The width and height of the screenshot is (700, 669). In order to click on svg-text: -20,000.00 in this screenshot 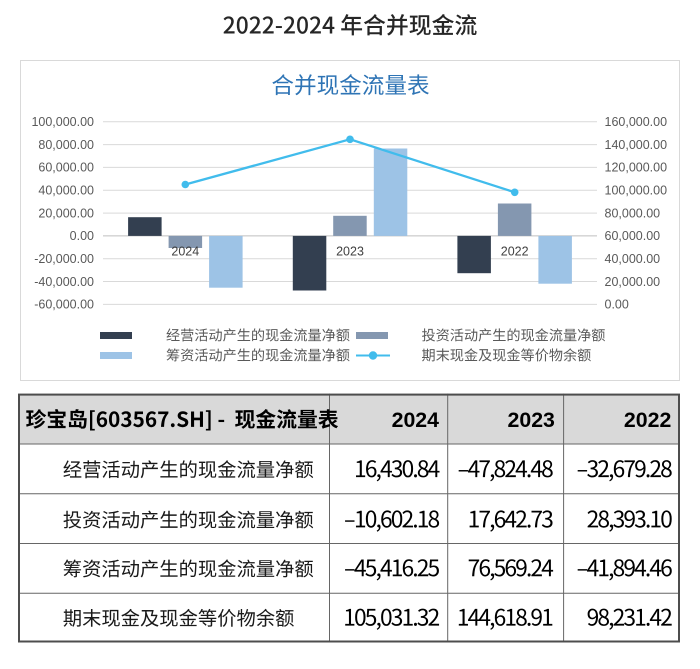, I will do `click(64, 259)`.